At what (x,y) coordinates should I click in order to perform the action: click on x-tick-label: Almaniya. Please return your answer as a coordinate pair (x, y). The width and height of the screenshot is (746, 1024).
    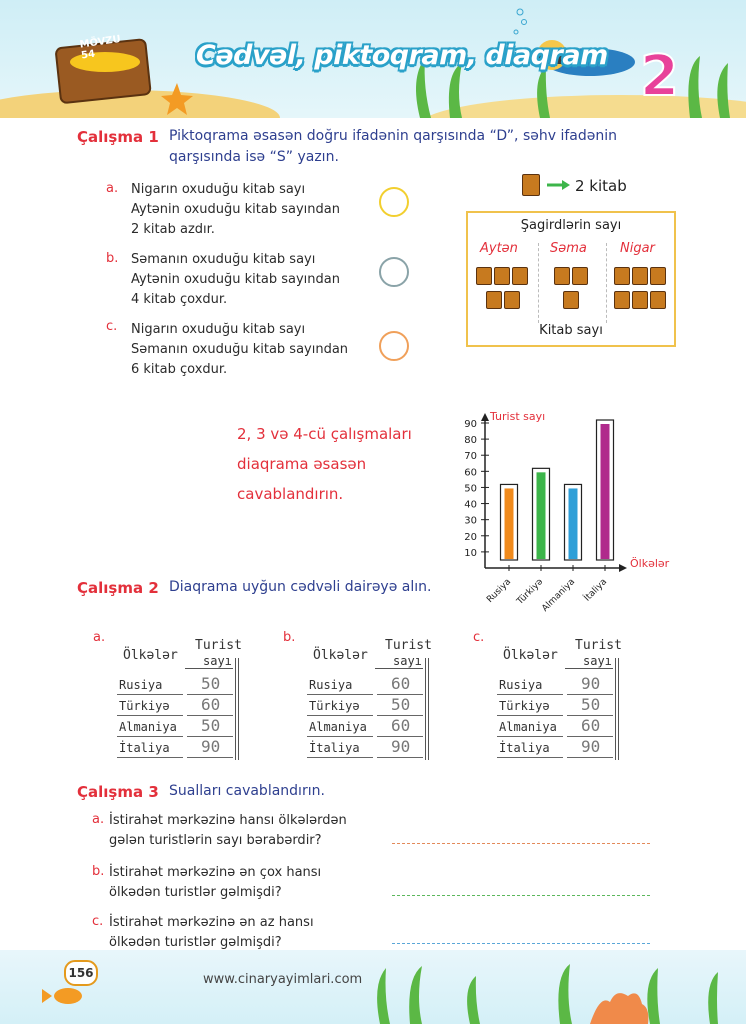
    Looking at the image, I should click on (558, 595).